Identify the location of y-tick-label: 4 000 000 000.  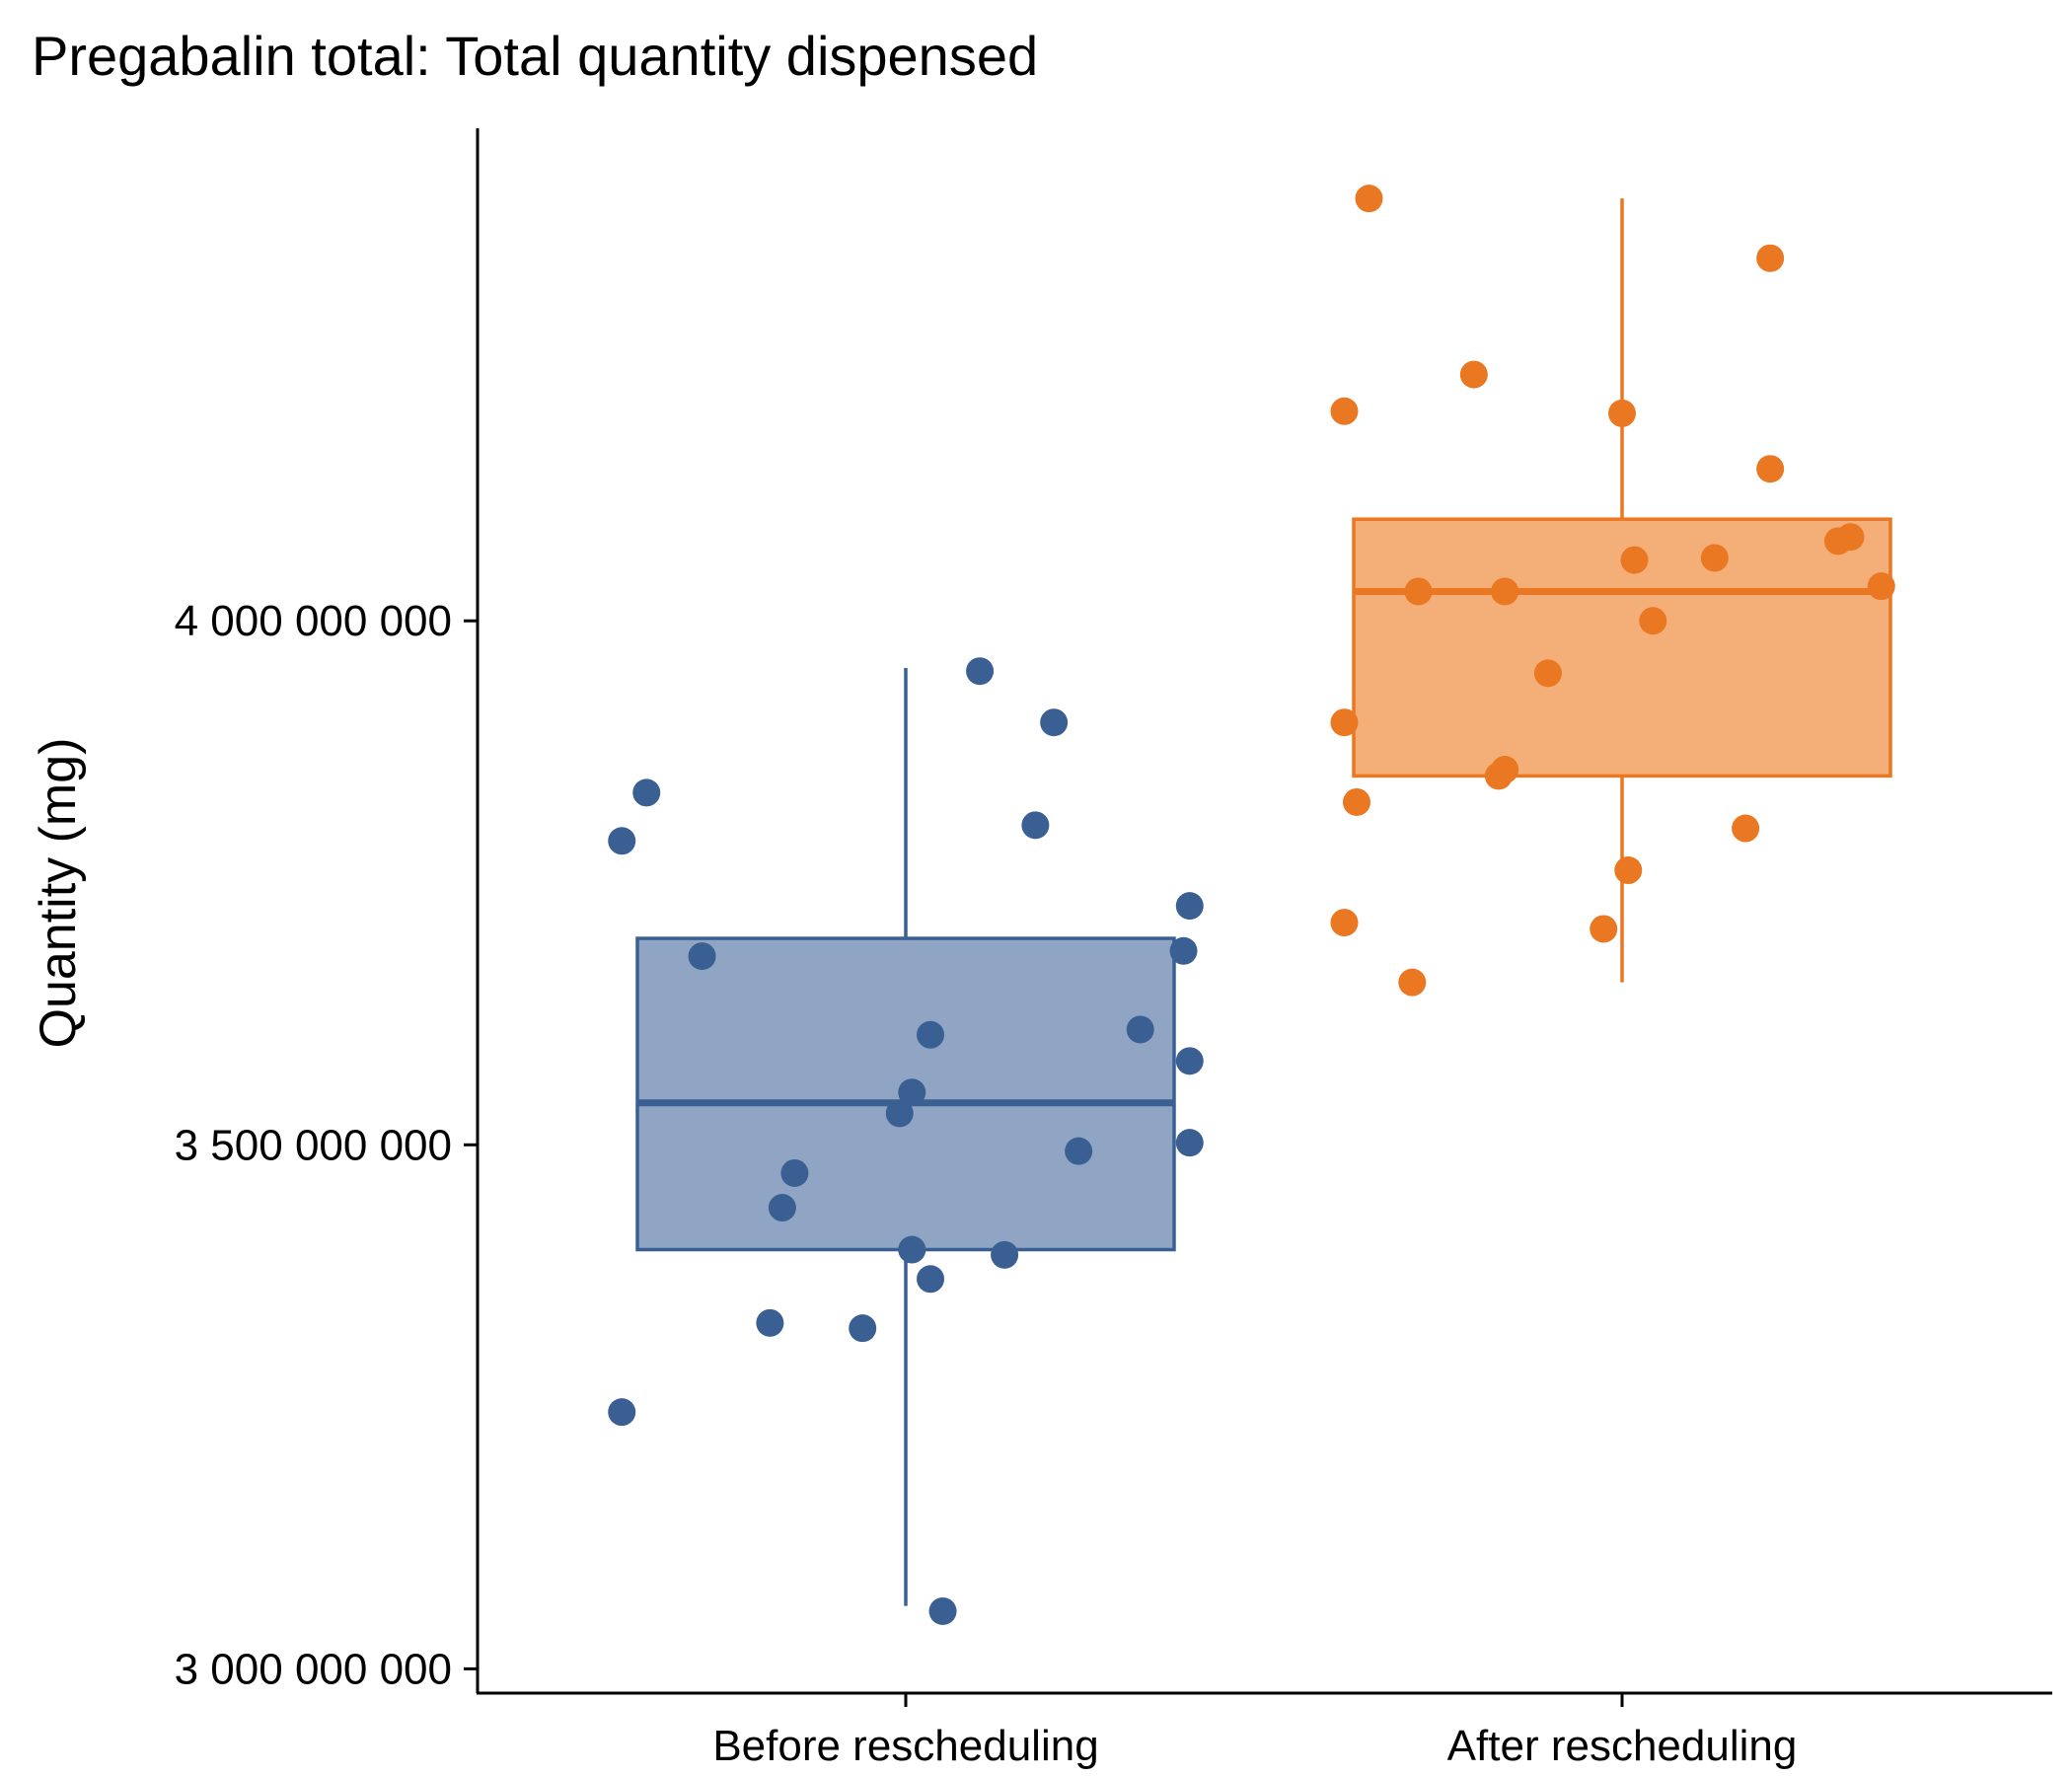
(314, 621).